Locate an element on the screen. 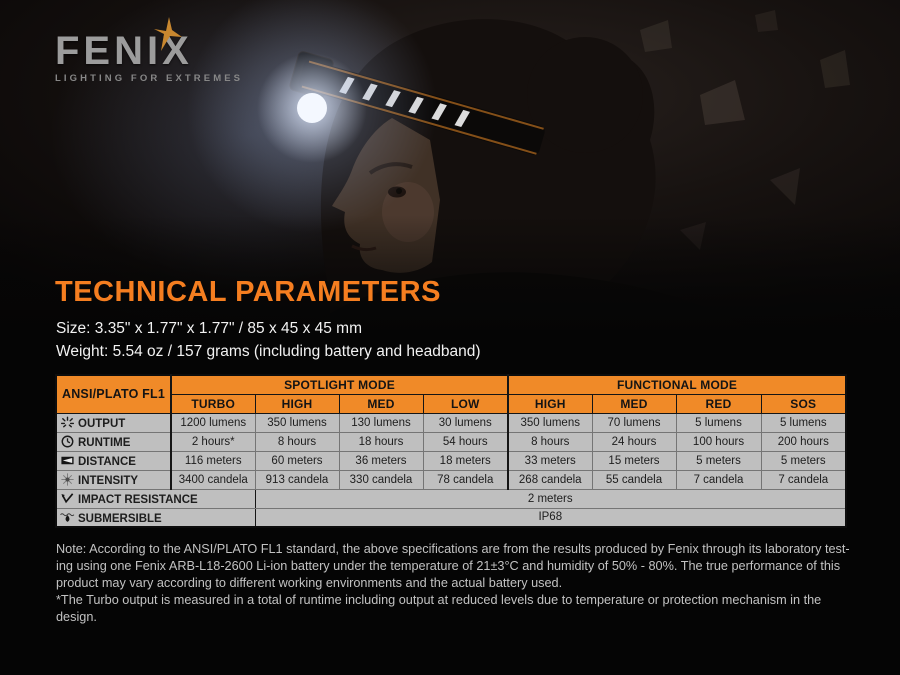  cell: 55 candela is located at coordinates (634, 479).